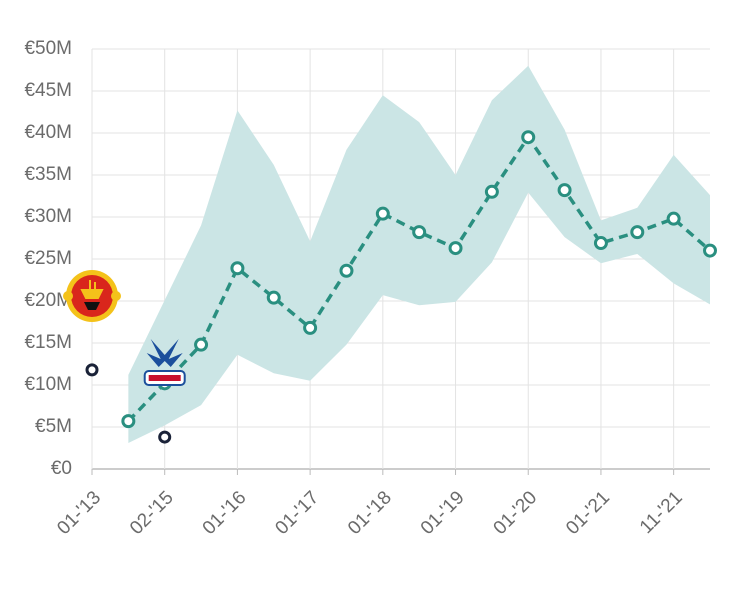 The width and height of the screenshot is (750, 594). I want to click on x-tick-label: 01-'18, so click(370, 513).